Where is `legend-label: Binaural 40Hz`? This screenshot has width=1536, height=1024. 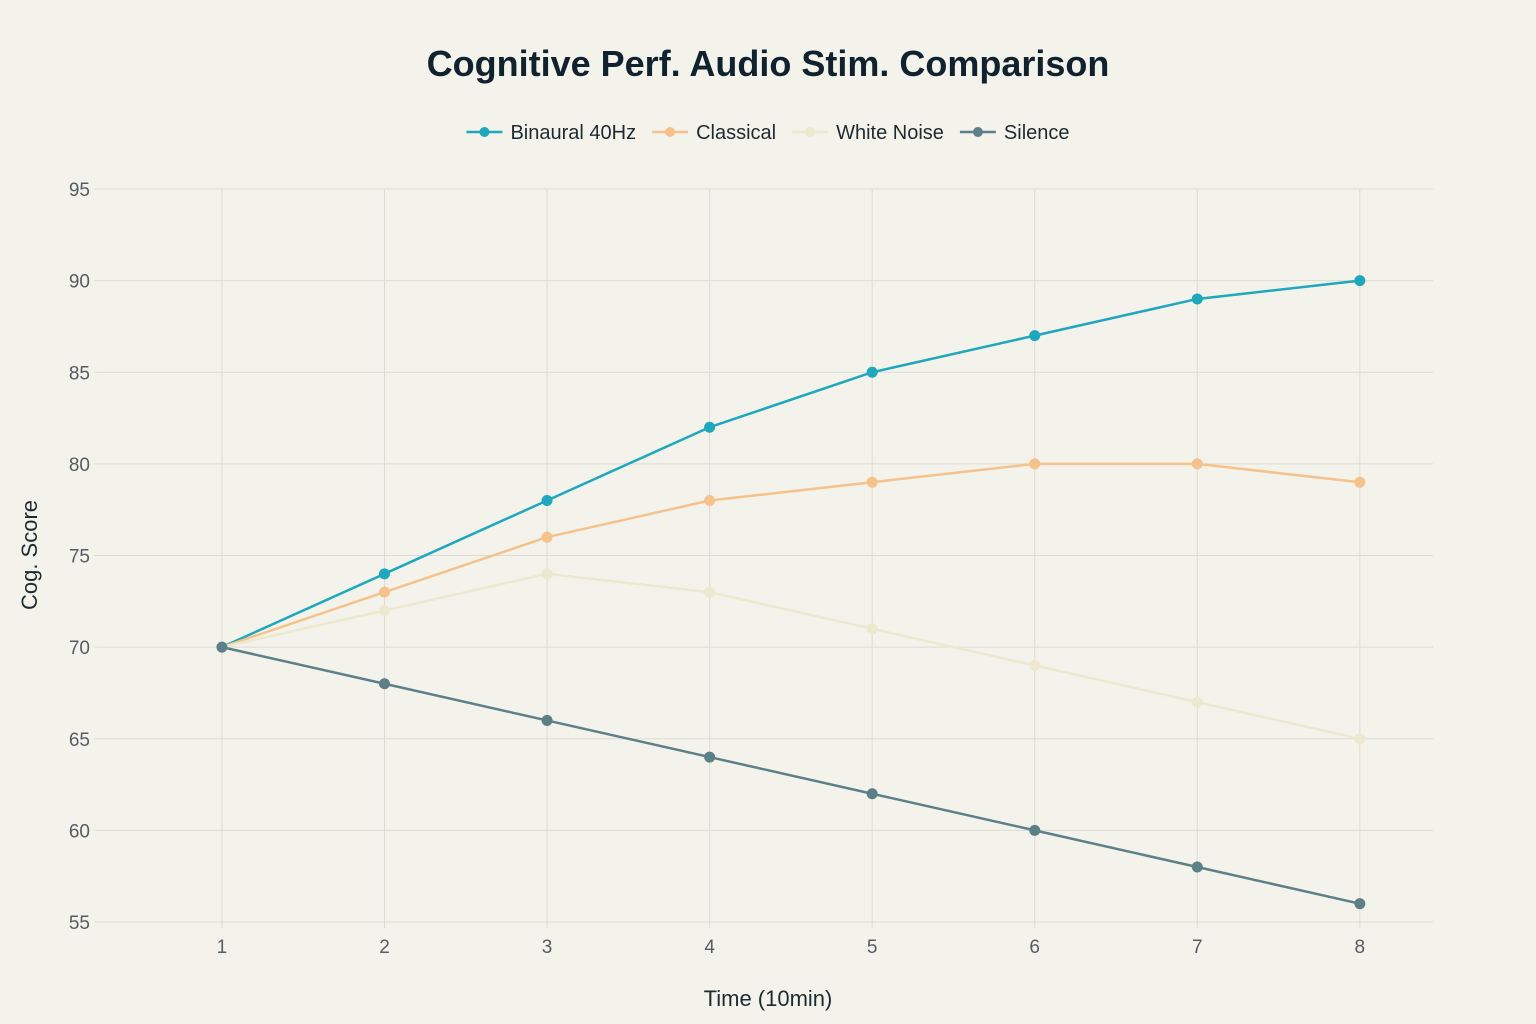 legend-label: Binaural 40Hz is located at coordinates (573, 133).